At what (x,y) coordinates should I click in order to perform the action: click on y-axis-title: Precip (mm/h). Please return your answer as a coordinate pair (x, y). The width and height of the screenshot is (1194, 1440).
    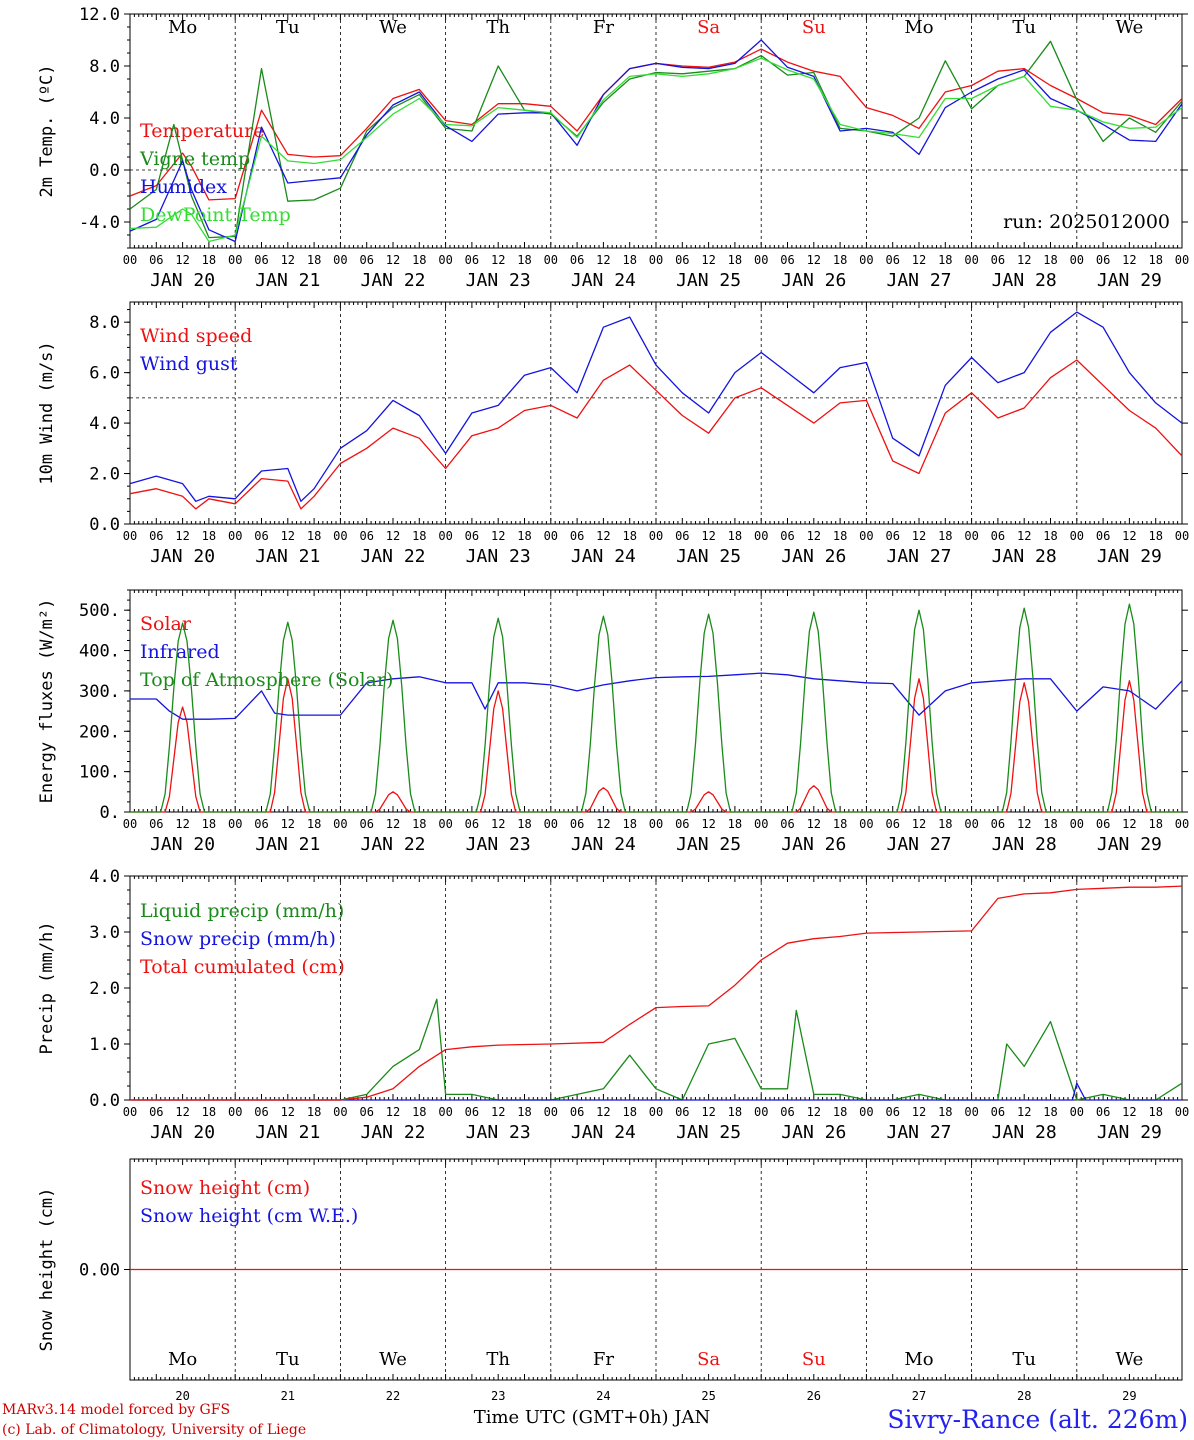
    Looking at the image, I should click on (47, 987).